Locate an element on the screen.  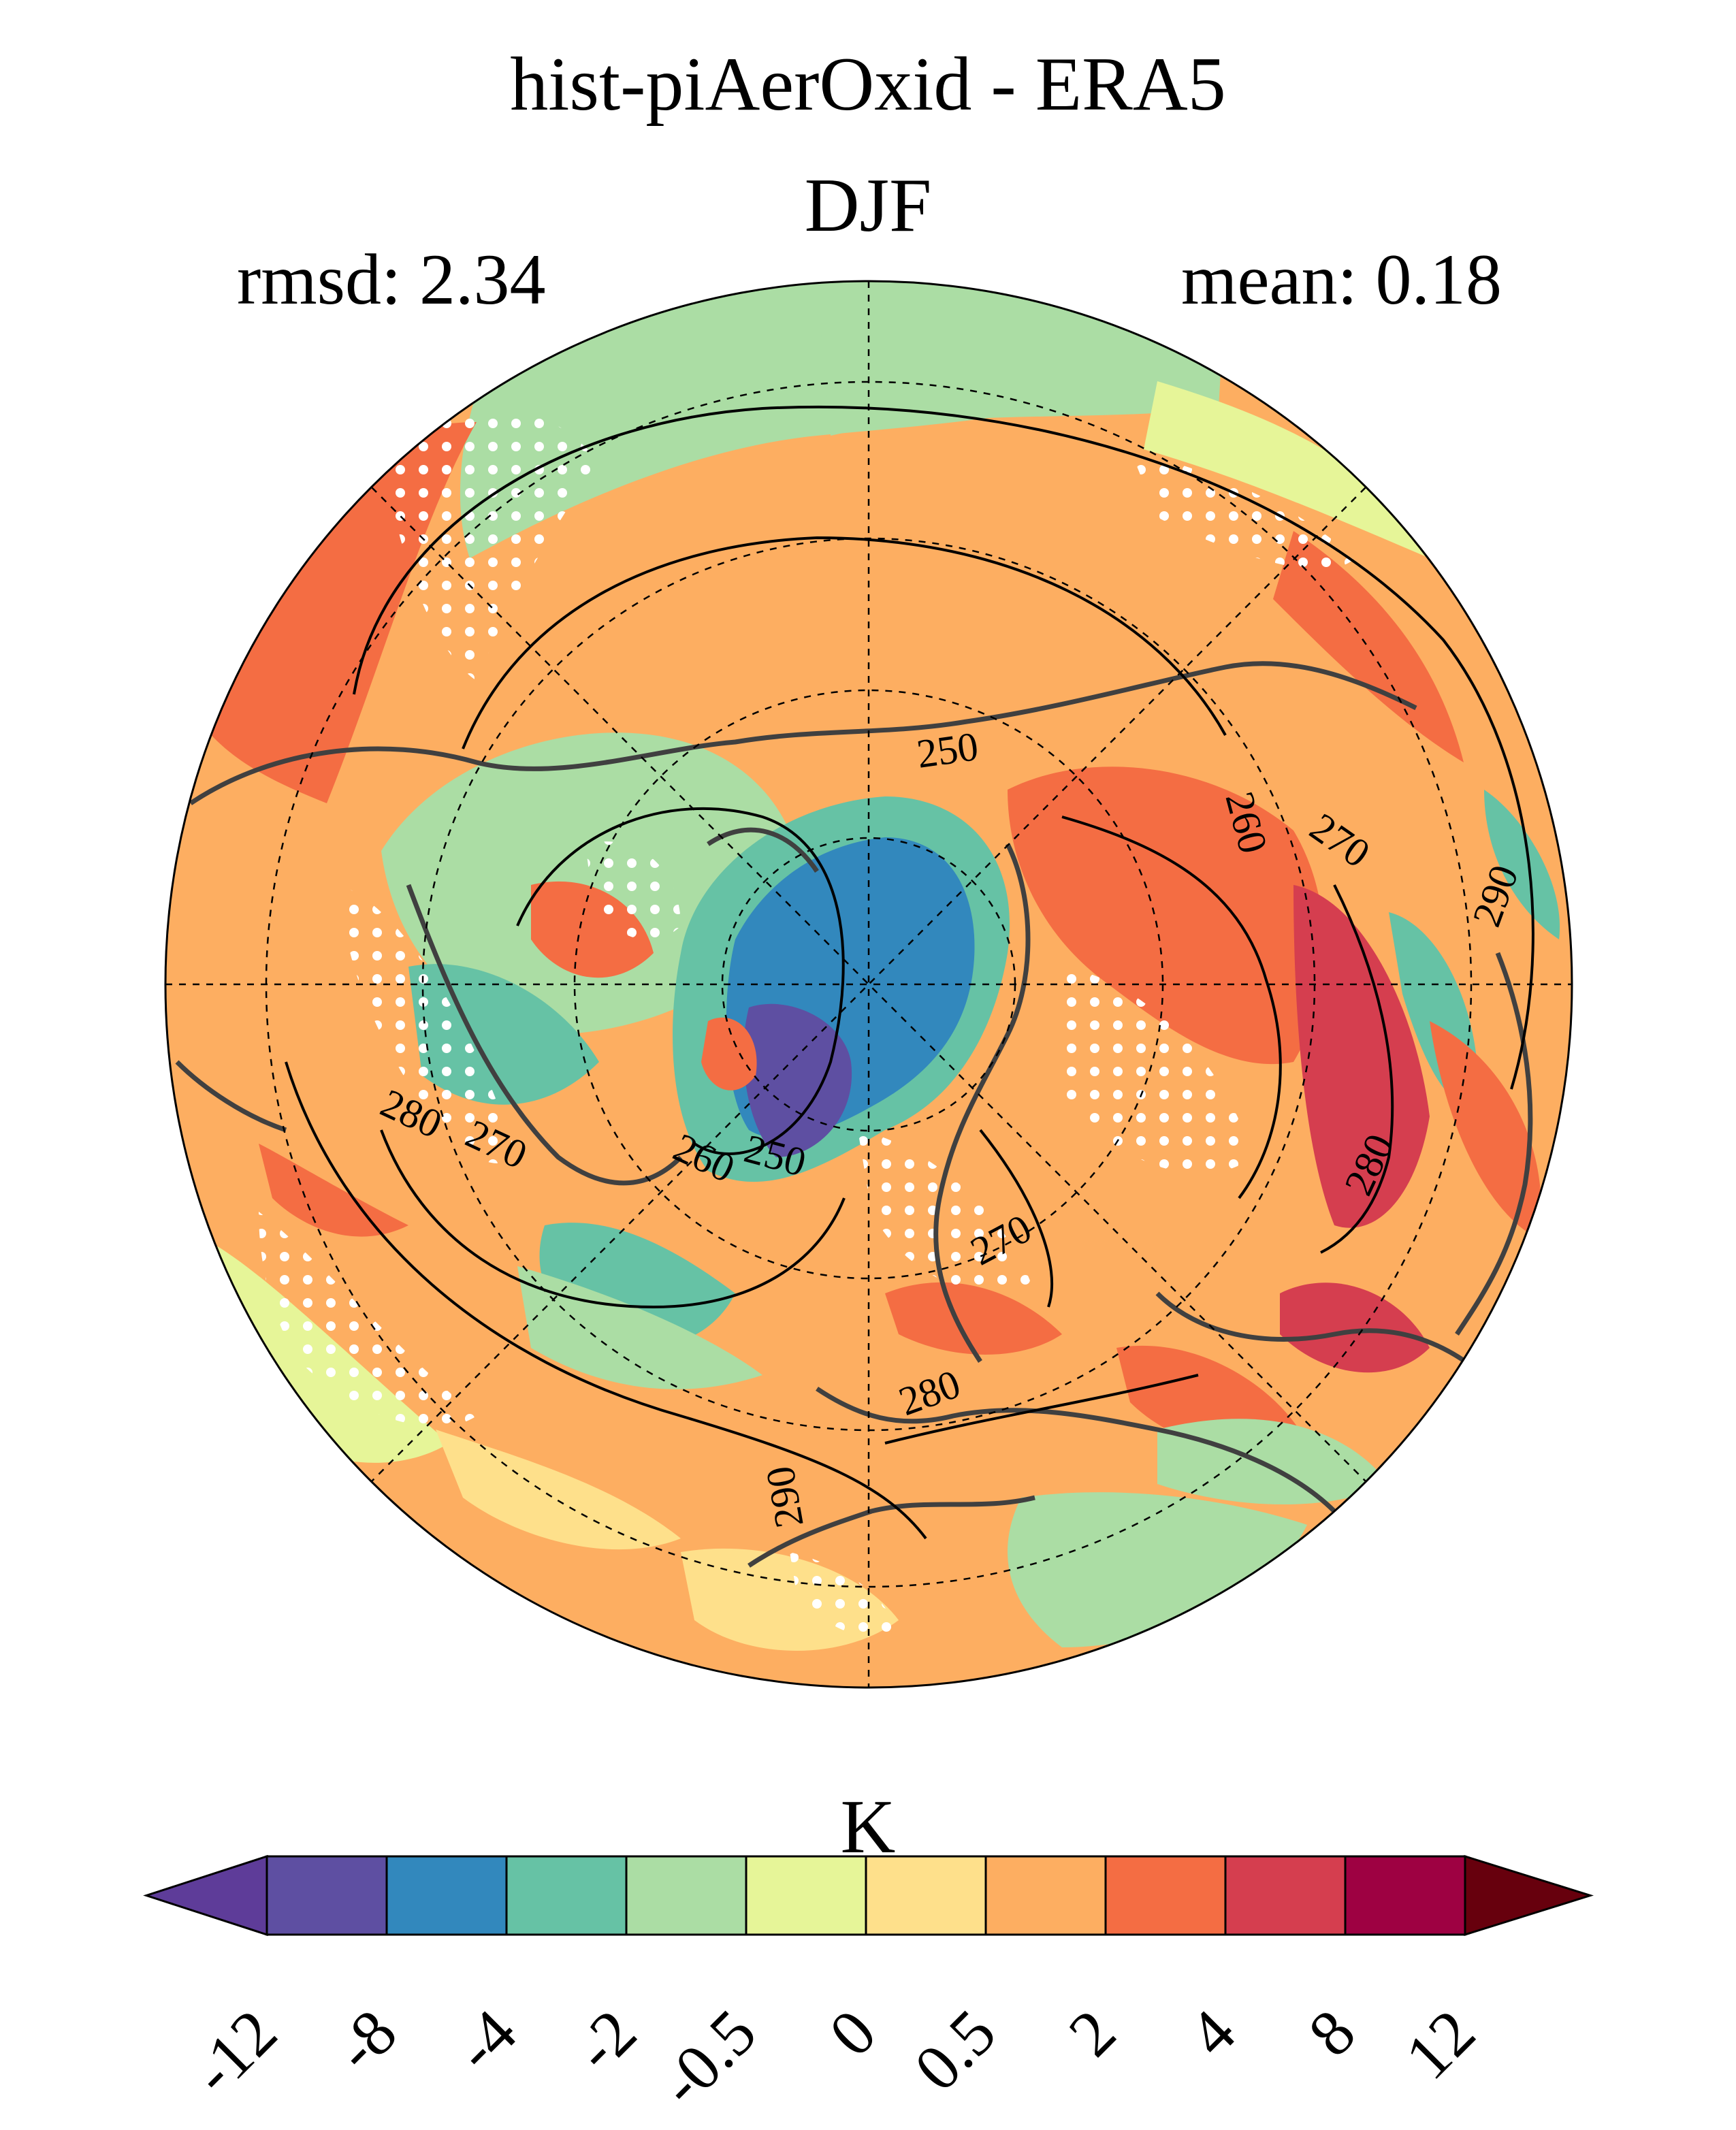
colorbar-boxes is located at coordinates (868, 1895).